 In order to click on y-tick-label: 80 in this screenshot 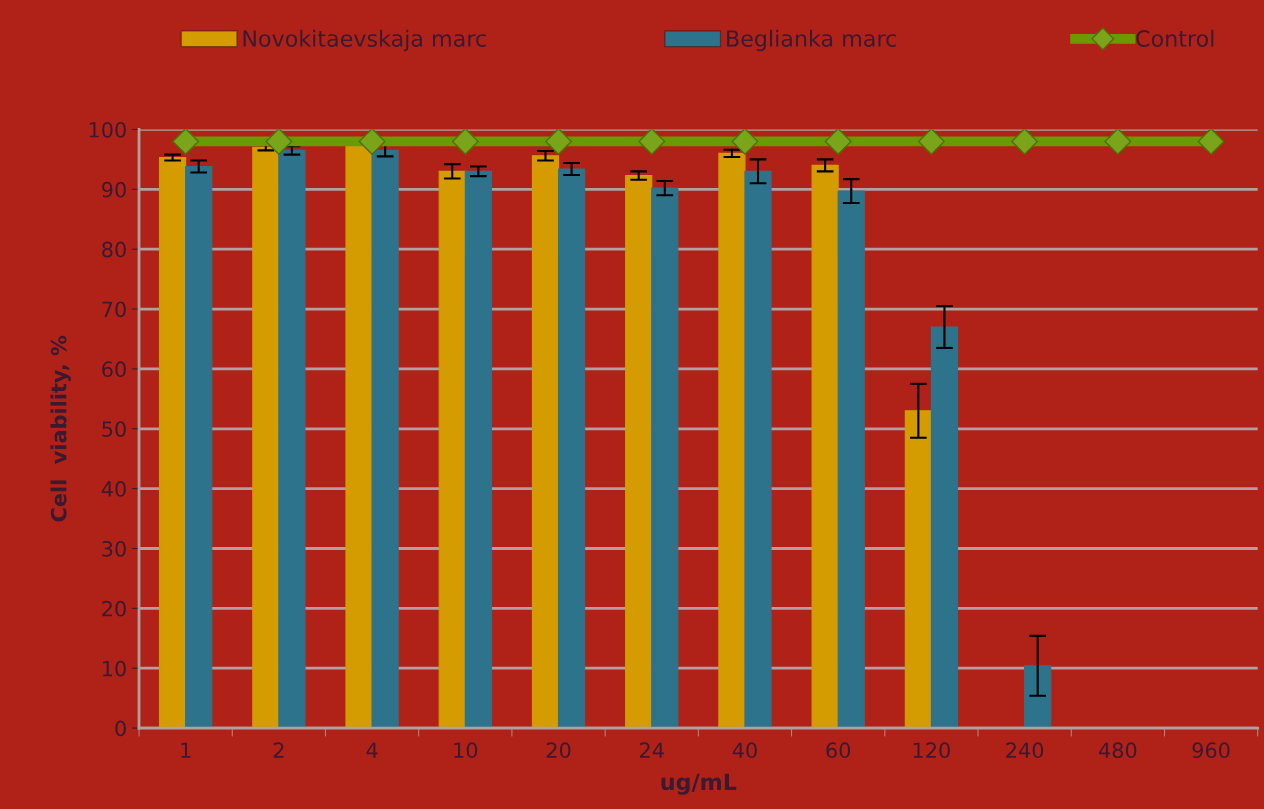, I will do `click(114, 249)`.